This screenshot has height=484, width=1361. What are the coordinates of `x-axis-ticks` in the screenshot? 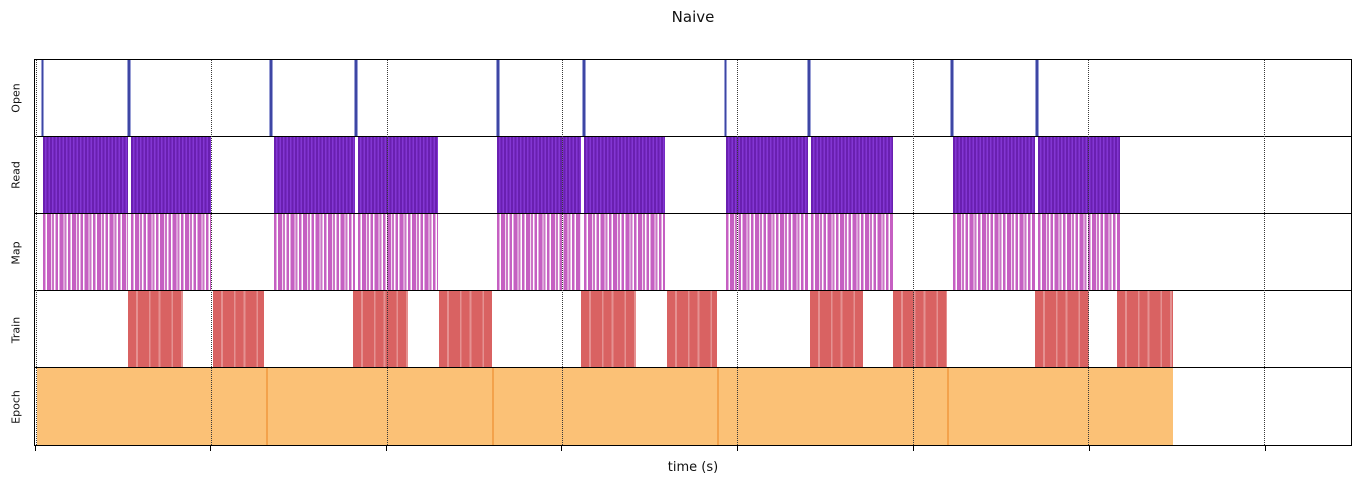 It's located at (693, 449).